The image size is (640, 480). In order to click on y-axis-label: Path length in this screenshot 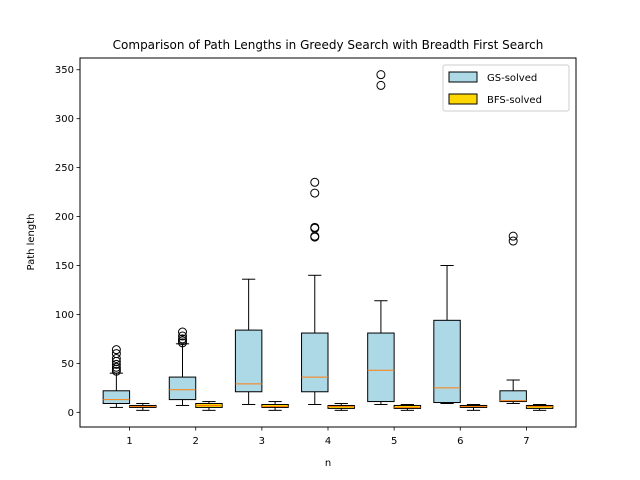, I will do `click(31, 241)`.